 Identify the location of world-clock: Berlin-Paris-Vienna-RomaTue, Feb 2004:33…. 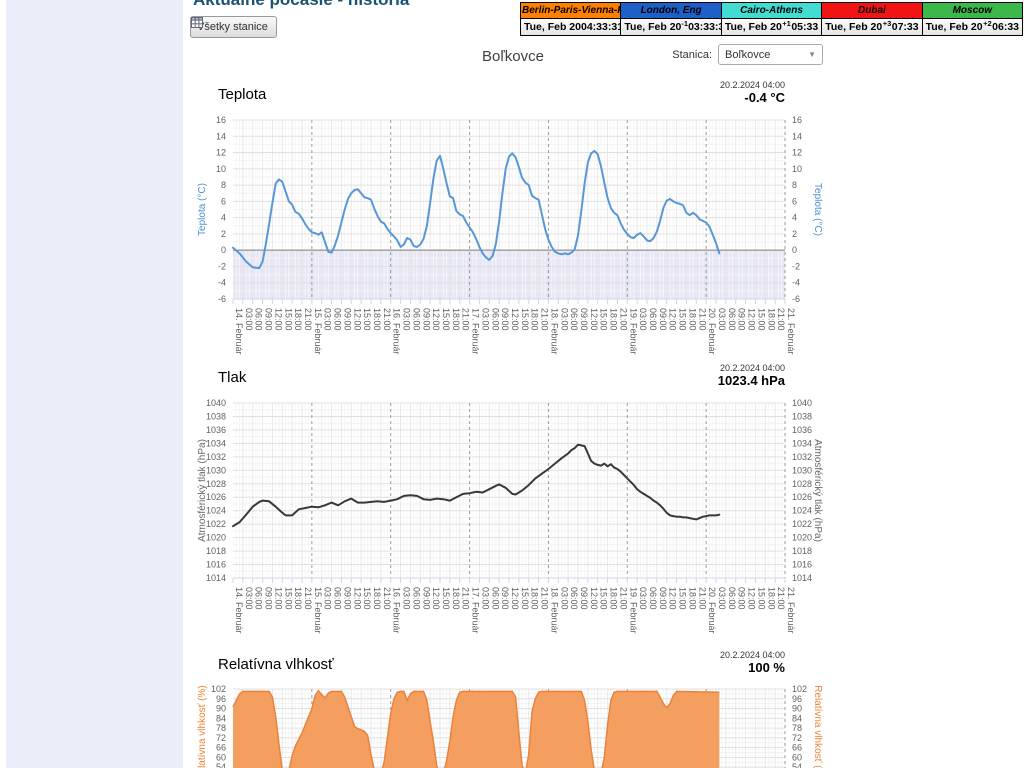
(771, 19).